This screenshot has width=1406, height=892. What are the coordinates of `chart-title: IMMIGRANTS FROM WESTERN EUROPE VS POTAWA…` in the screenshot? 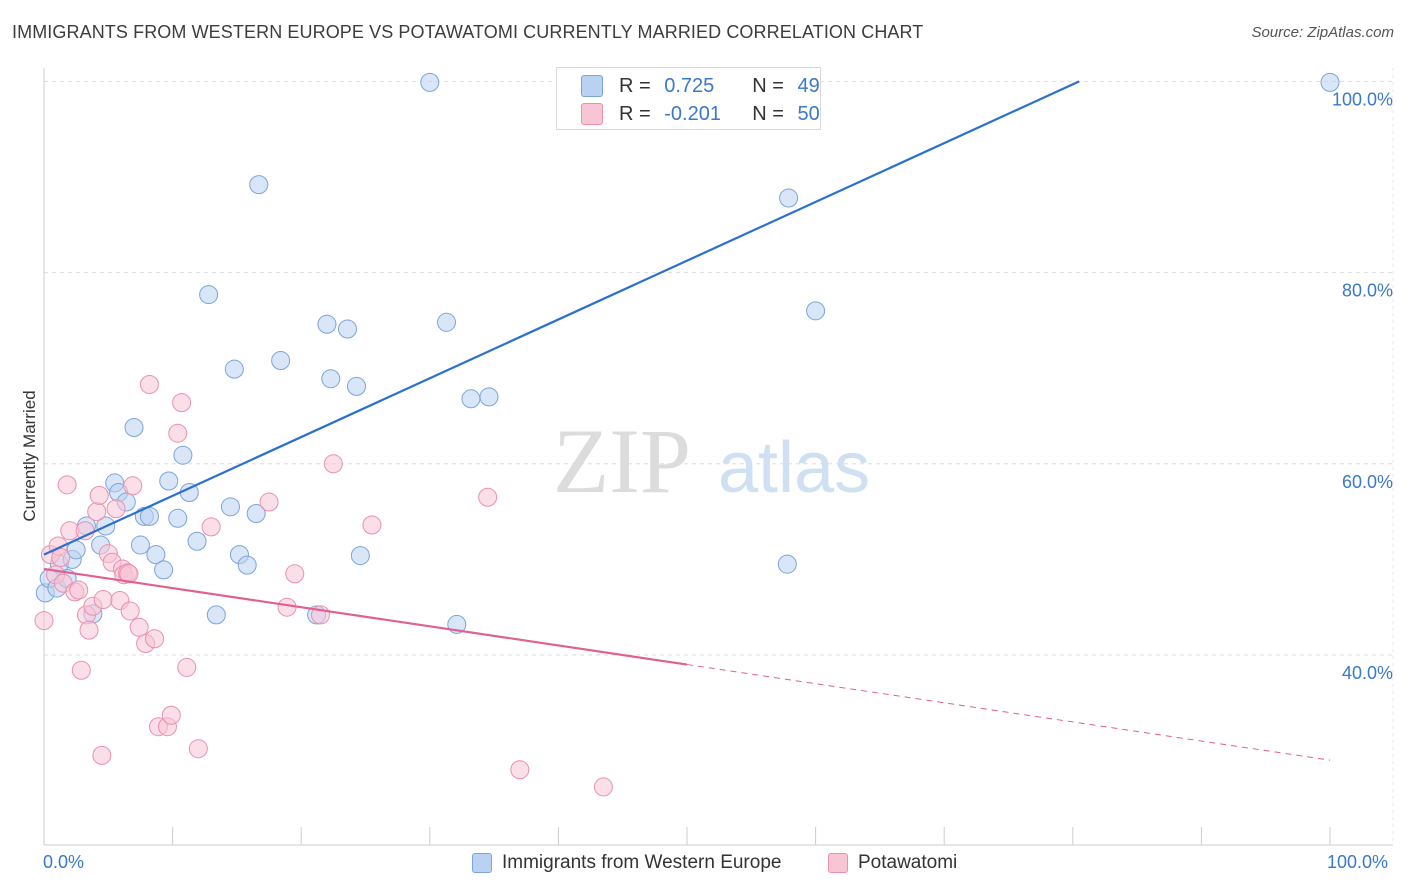 It's located at (468, 32).